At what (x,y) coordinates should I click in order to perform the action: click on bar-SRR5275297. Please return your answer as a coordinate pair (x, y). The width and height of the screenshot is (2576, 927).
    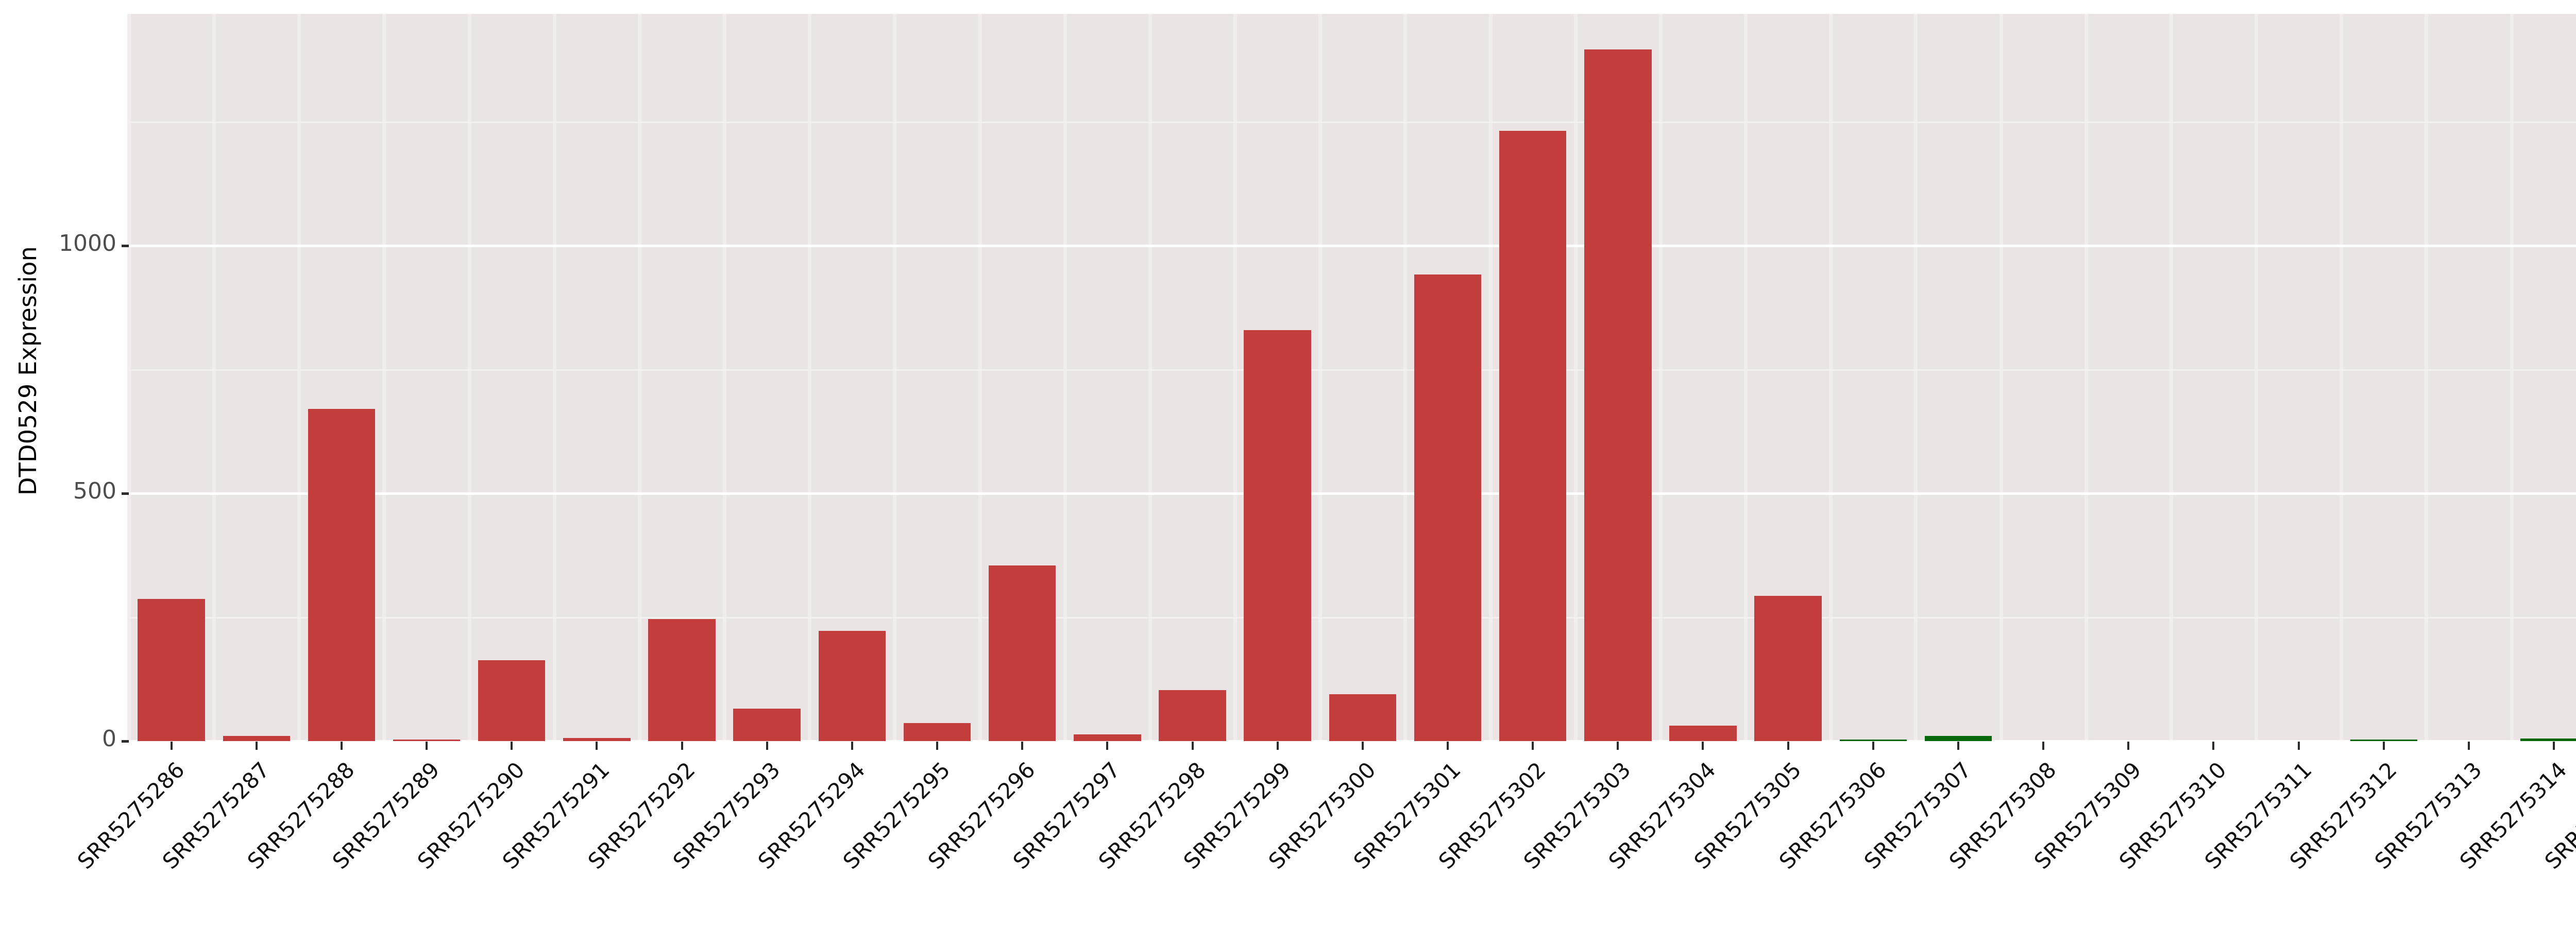
    Looking at the image, I should click on (1107, 737).